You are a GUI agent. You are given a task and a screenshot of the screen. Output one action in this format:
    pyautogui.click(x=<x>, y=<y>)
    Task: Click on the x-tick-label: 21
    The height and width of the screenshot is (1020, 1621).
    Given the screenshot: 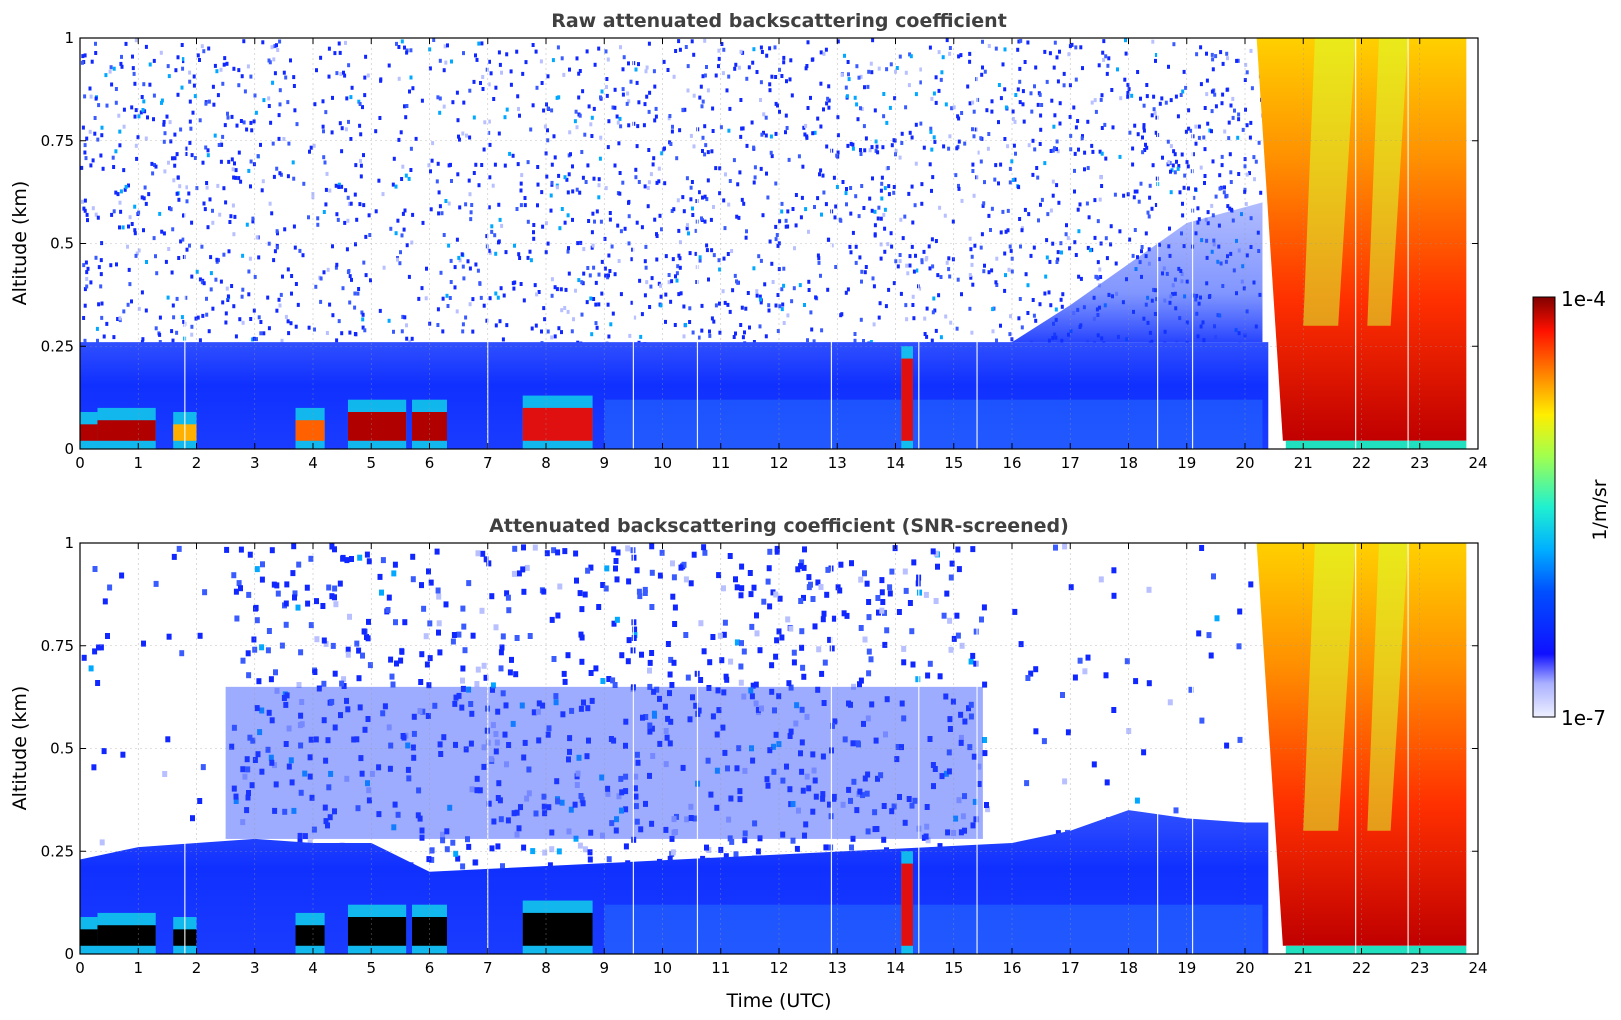 What is the action you would take?
    pyautogui.click(x=1303, y=968)
    